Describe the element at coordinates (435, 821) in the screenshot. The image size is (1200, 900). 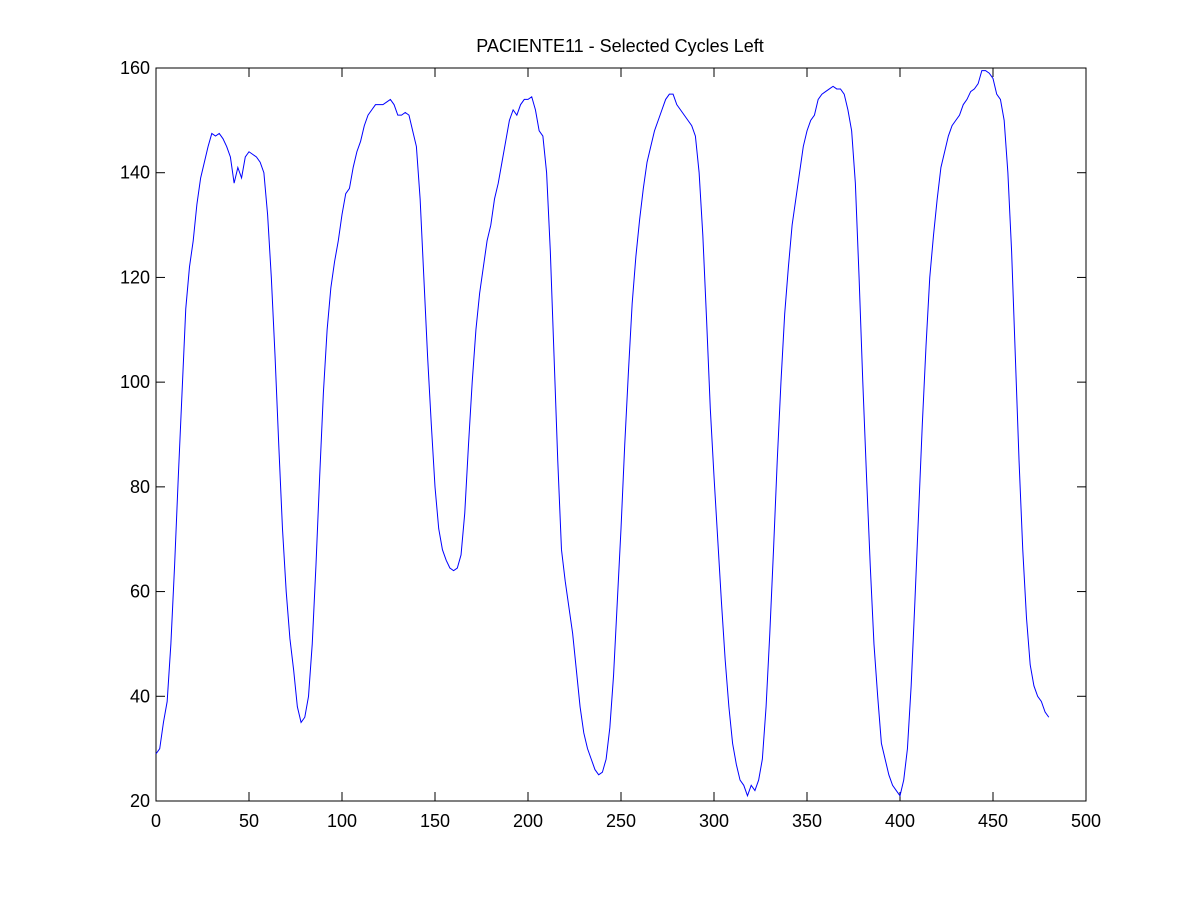
I see `x-tick-label: 150` at that location.